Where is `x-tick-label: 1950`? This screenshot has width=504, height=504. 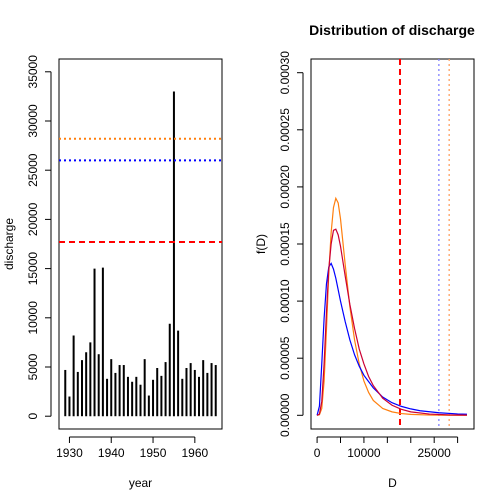 x-tick-label: 1950 is located at coordinates (153, 453).